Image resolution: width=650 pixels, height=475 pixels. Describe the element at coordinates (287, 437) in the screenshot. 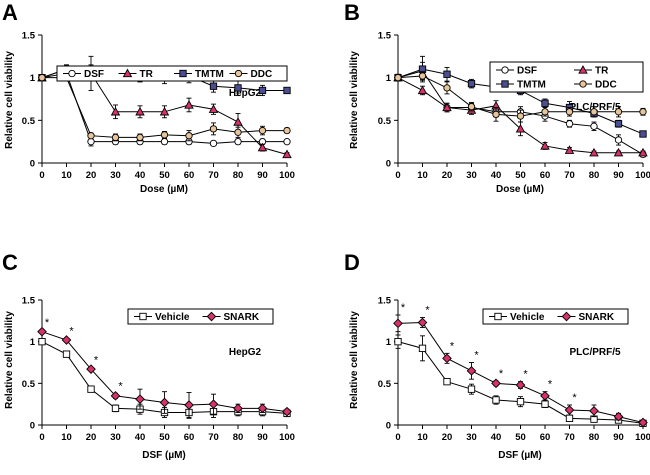

I see `x-tick-label: 100` at that location.